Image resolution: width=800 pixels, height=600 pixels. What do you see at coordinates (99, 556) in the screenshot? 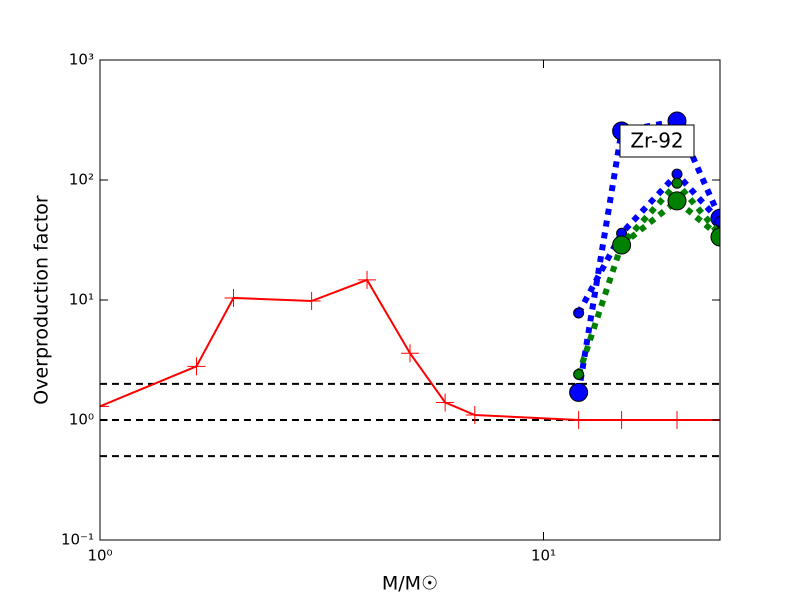
I see `x-tick-label: 10⁰` at bounding box center [99, 556].